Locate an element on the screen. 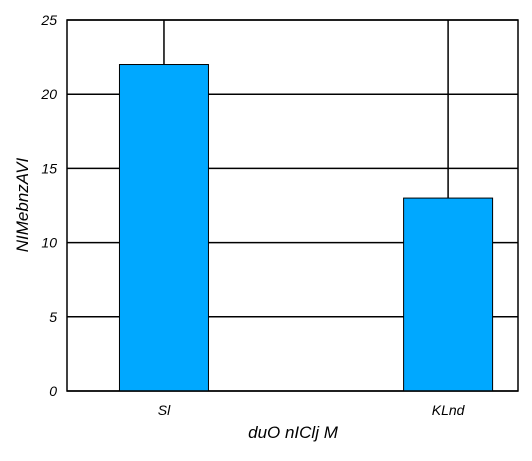 The width and height of the screenshot is (532, 461). y-tick-label: 10 is located at coordinates (49, 243).